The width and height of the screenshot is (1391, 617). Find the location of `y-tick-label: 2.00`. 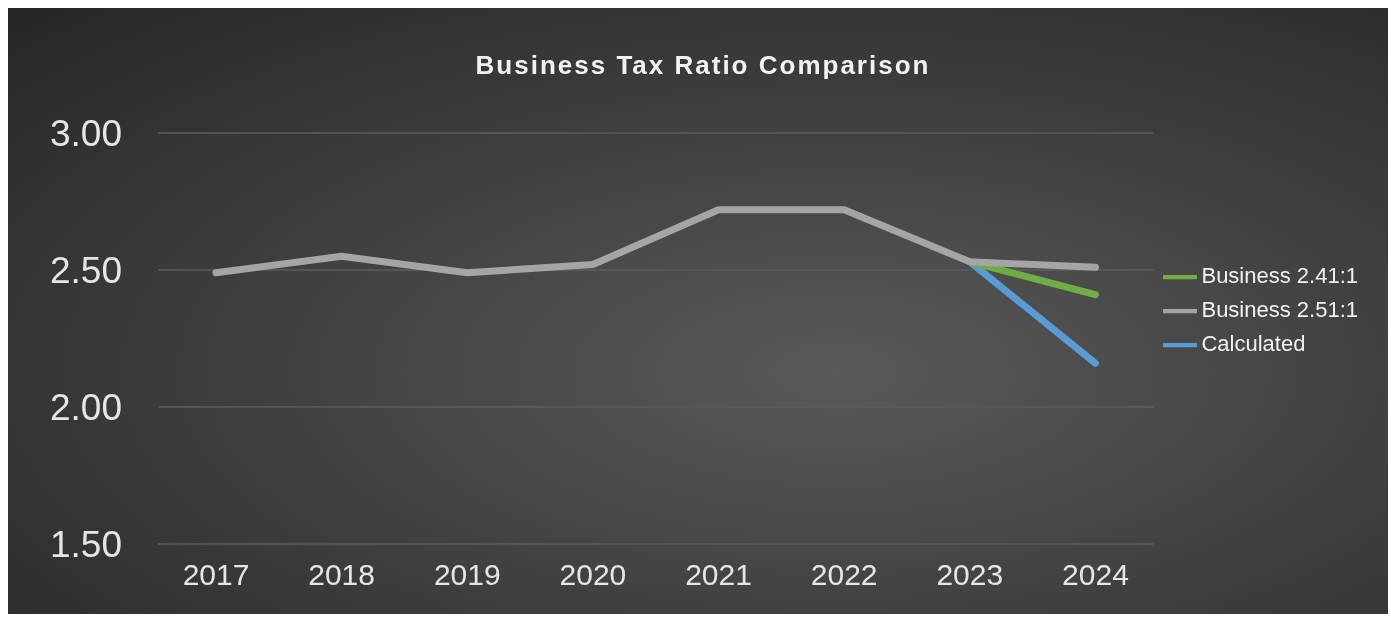

y-tick-label: 2.00 is located at coordinates (85, 408).